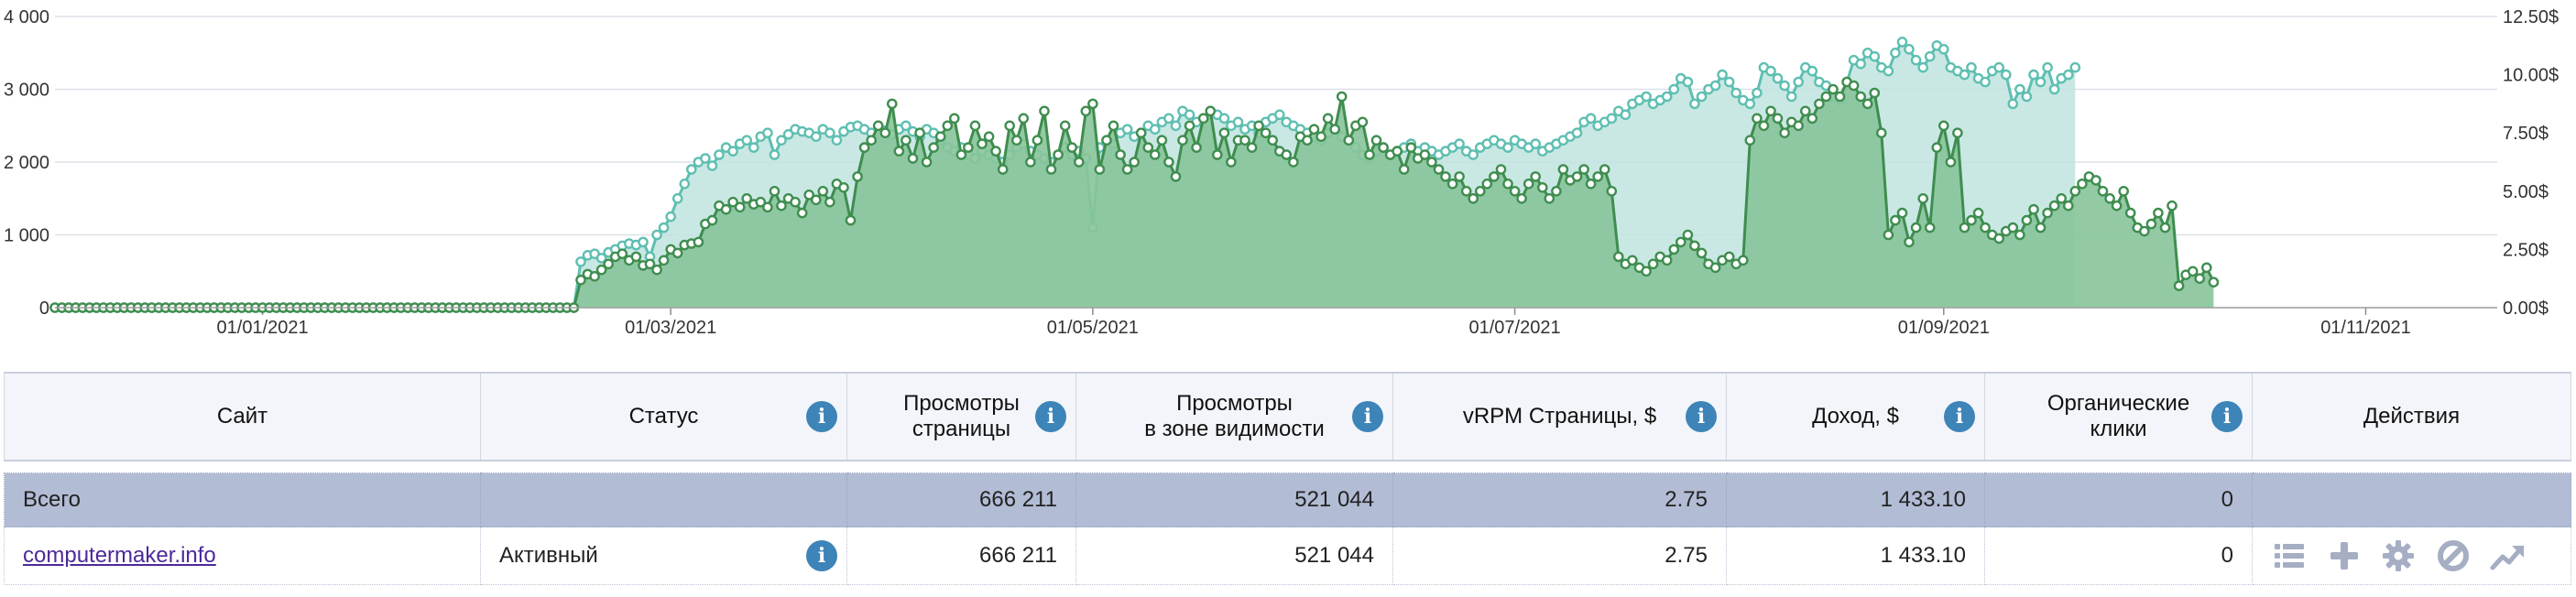  Describe the element at coordinates (2411, 500) in the screenshot. I see `total-actions` at that location.